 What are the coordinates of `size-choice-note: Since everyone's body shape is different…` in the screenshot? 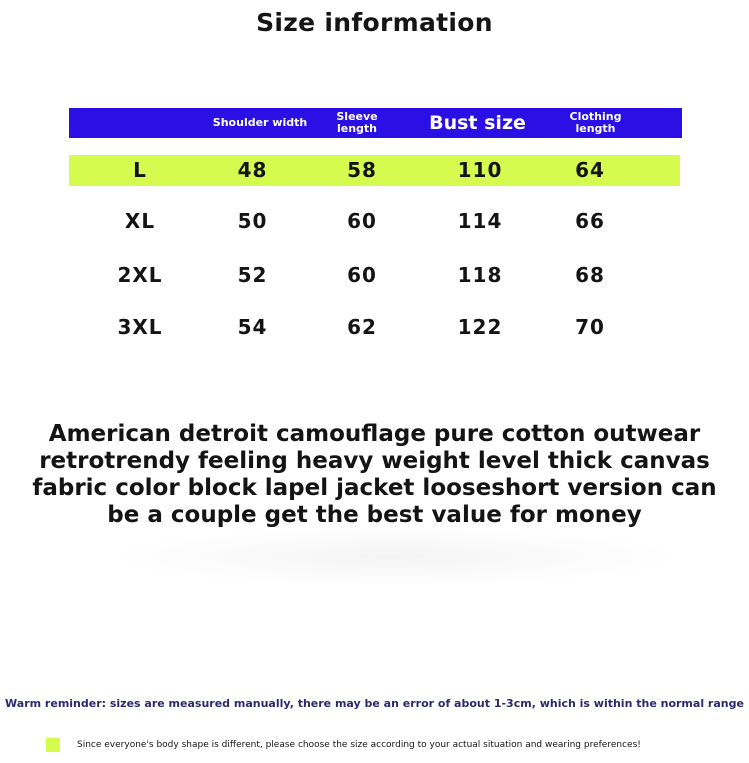 It's located at (359, 745).